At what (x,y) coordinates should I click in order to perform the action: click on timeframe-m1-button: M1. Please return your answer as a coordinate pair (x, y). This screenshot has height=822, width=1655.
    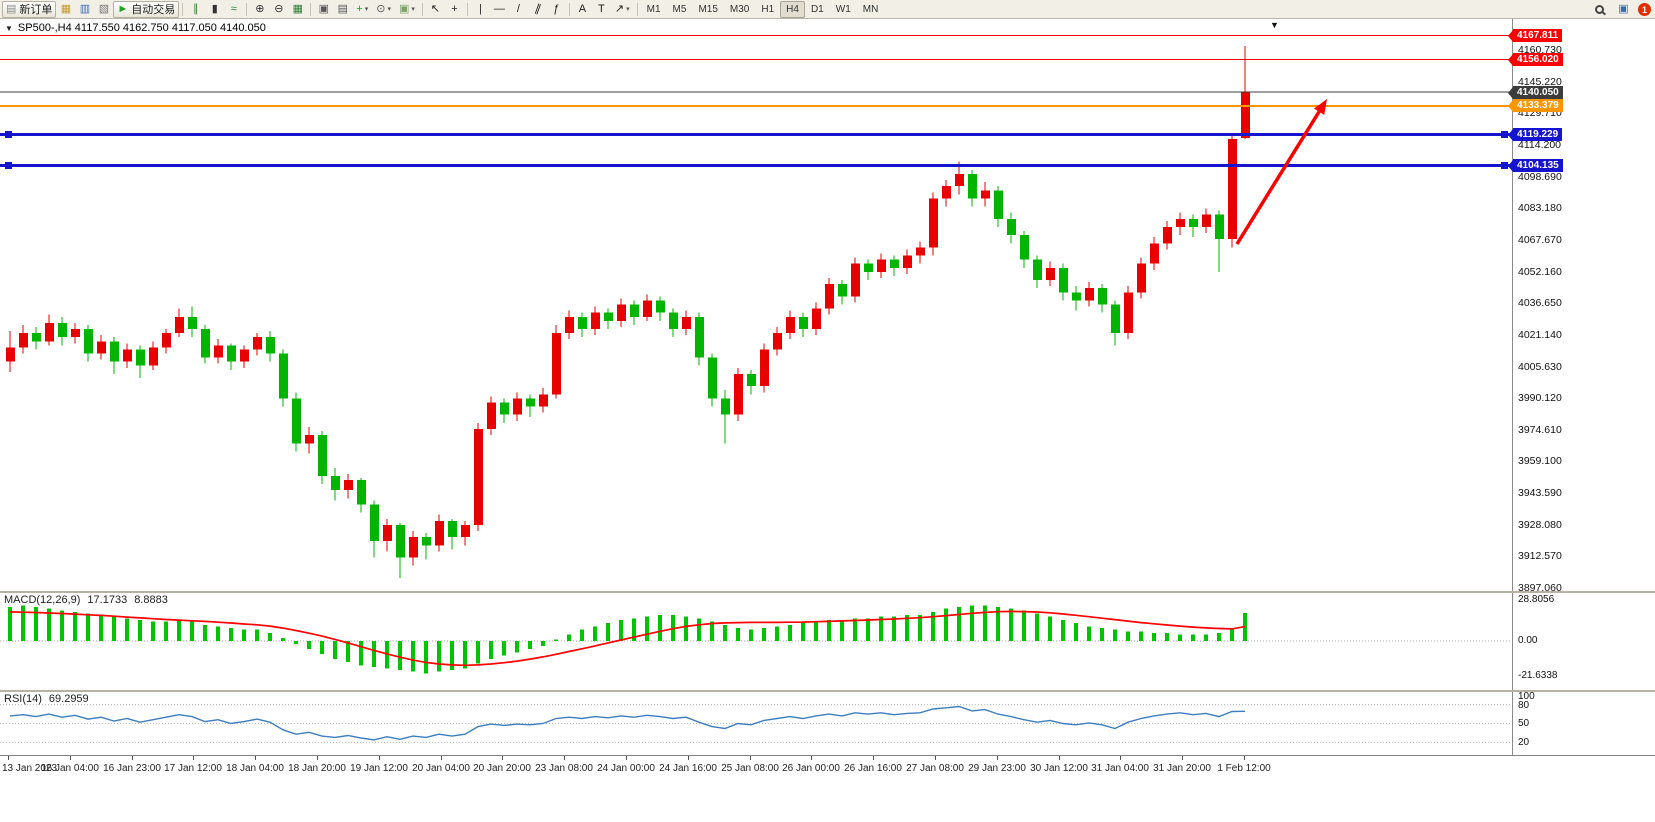
    Looking at the image, I should click on (653, 9).